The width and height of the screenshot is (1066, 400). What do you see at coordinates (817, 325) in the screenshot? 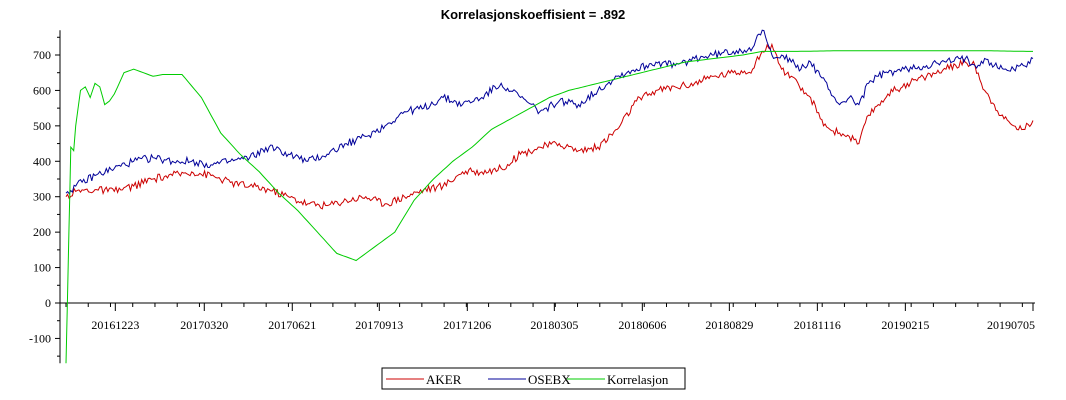
I see `x-tick-label: 20181116` at bounding box center [817, 325].